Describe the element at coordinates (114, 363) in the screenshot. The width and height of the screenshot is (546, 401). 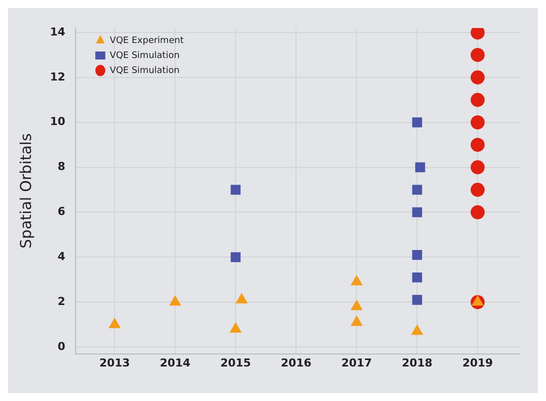
I see `x-tick-label: 2013` at that location.